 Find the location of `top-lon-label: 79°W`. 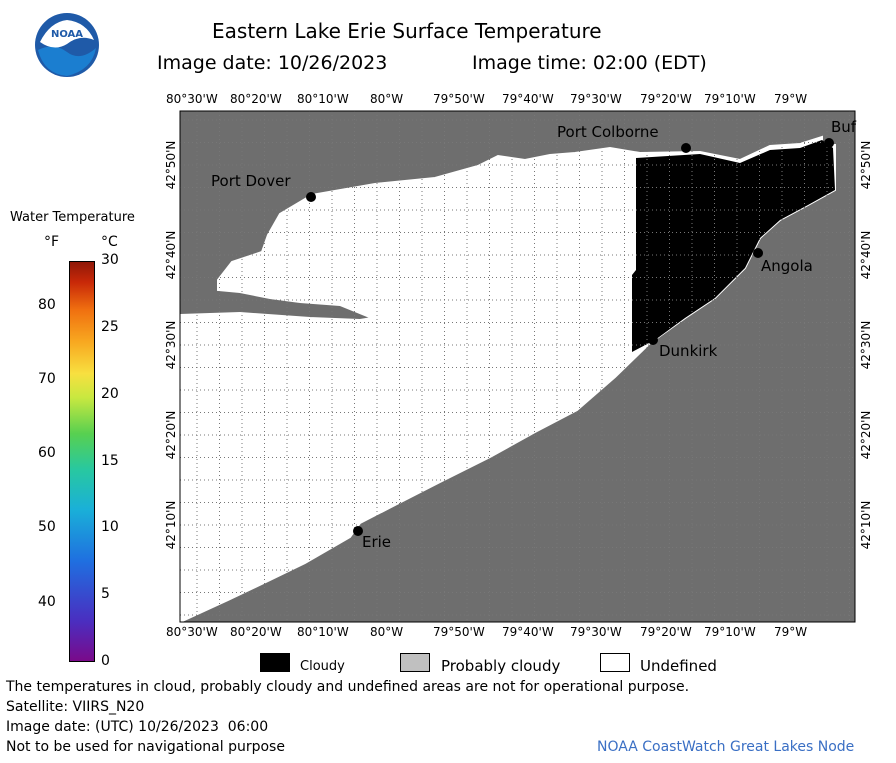

top-lon-label: 79°W is located at coordinates (791, 99).